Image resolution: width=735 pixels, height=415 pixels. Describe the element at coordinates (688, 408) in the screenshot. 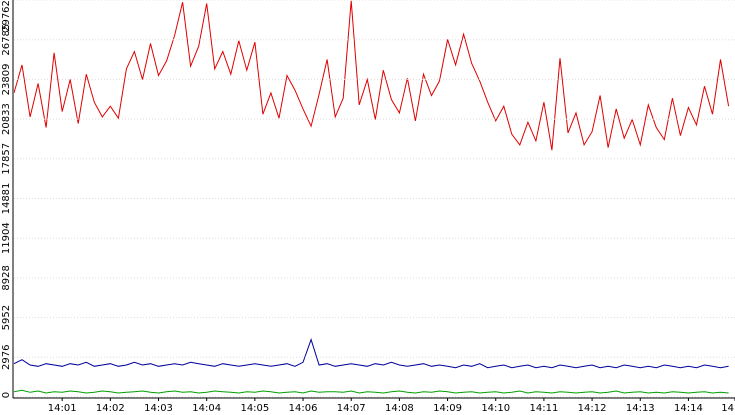

I see `x-tick-label: 14:14` at that location.